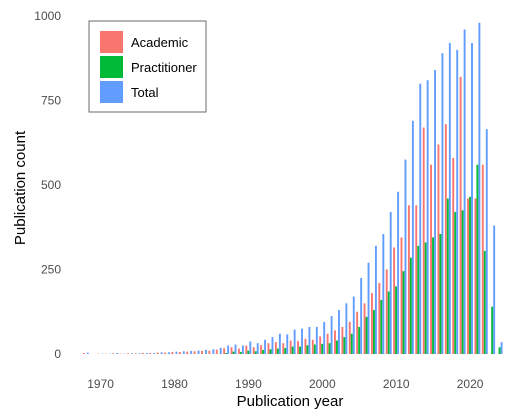 Image resolution: width=520 pixels, height=415 pixels. I want to click on x-tick-label: 1990, so click(248, 384).